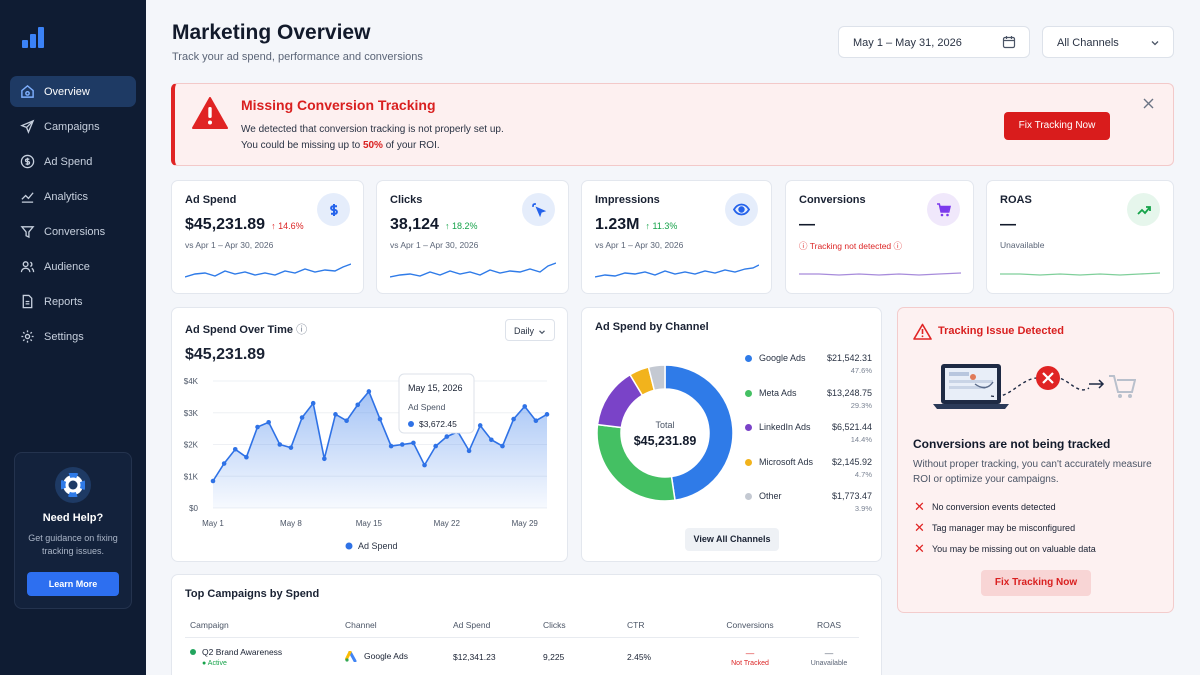 This screenshot has width=1200, height=675. I want to click on granularity-select: Daily, so click(530, 330).